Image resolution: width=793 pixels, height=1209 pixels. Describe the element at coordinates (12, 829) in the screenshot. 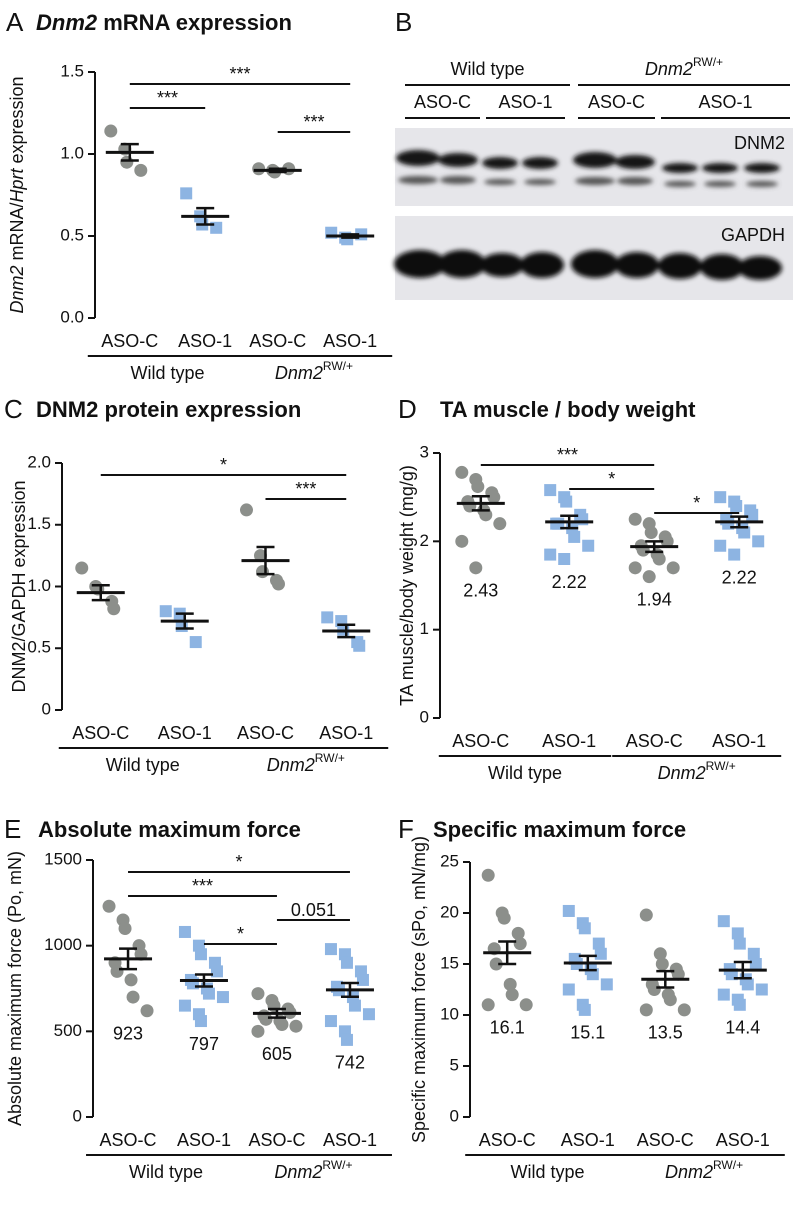

I see `panel-letter: E` at that location.